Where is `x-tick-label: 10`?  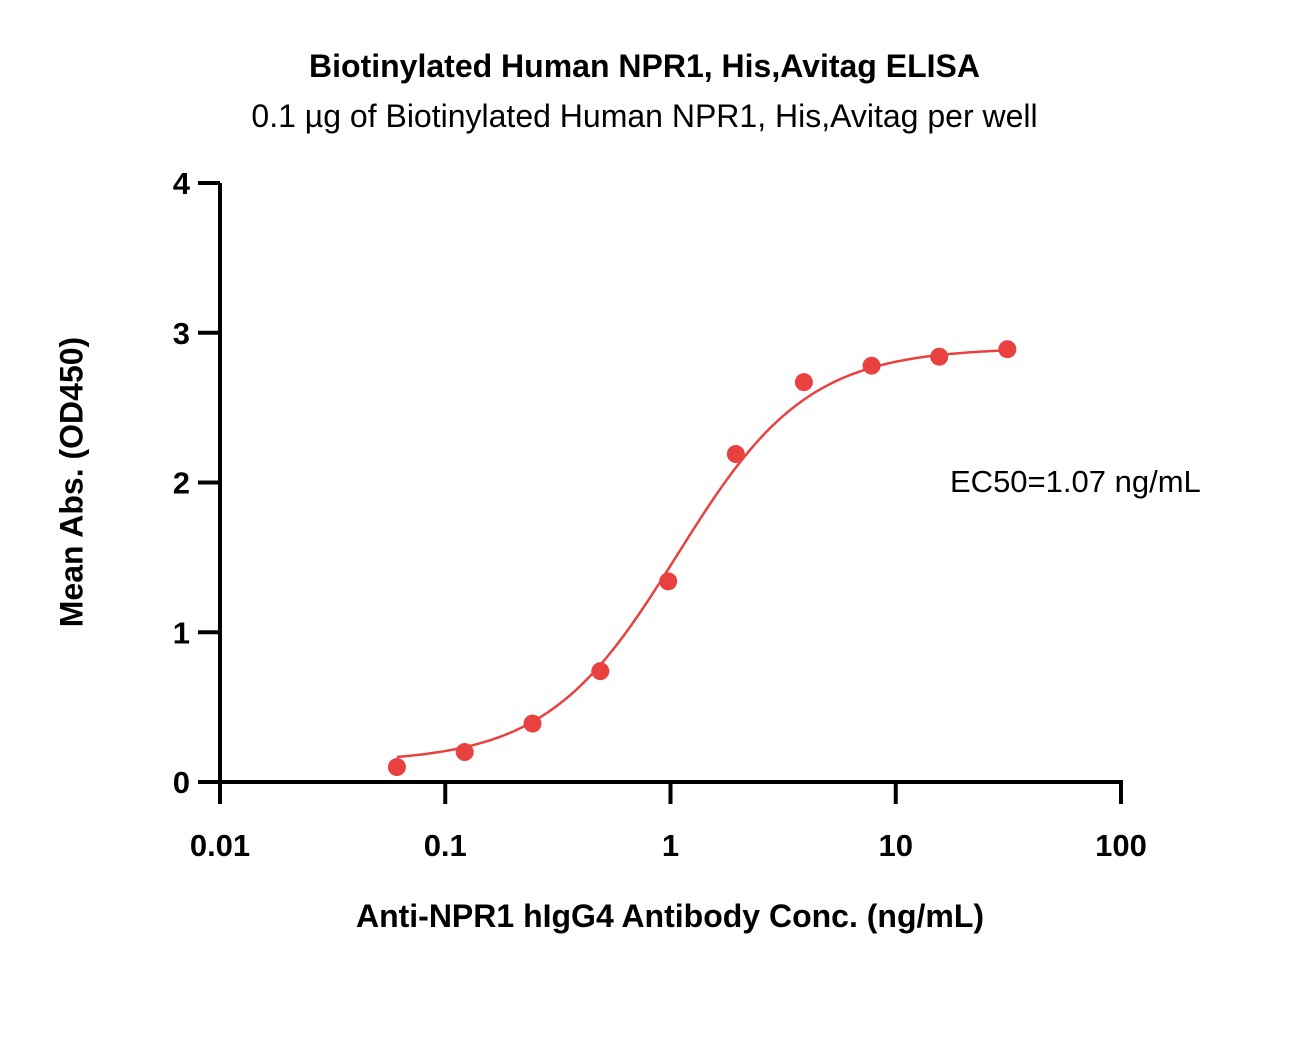
x-tick-label: 10 is located at coordinates (896, 845).